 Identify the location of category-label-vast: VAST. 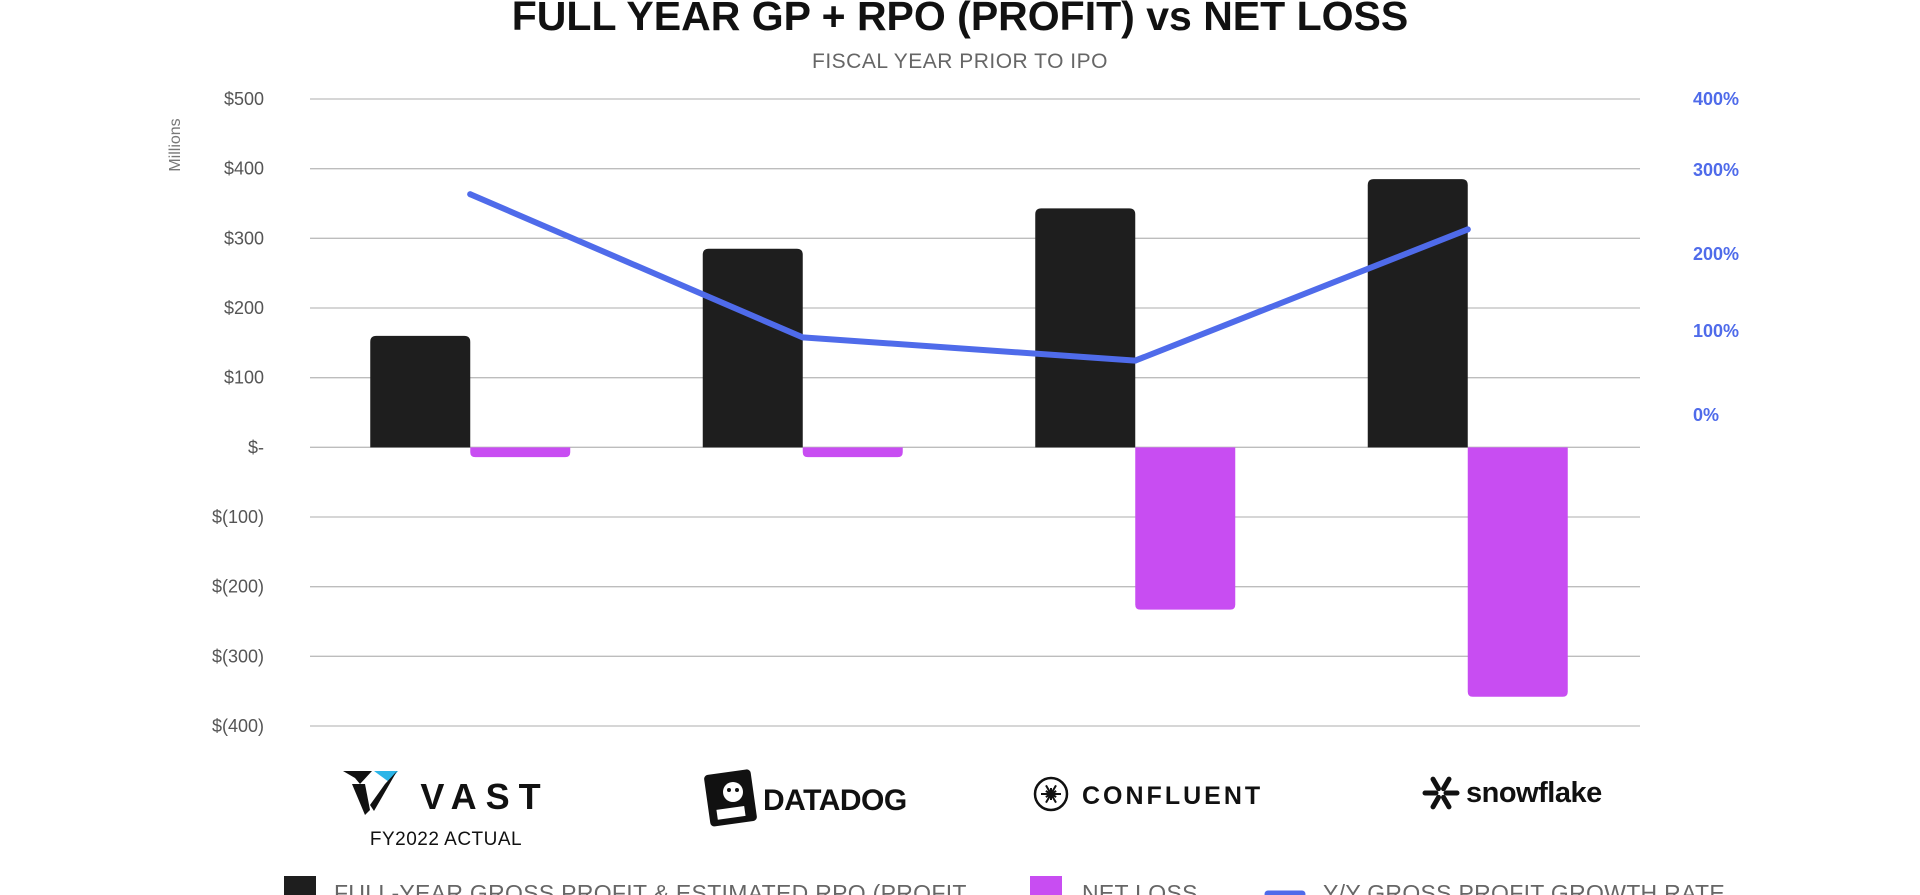
(484, 796).